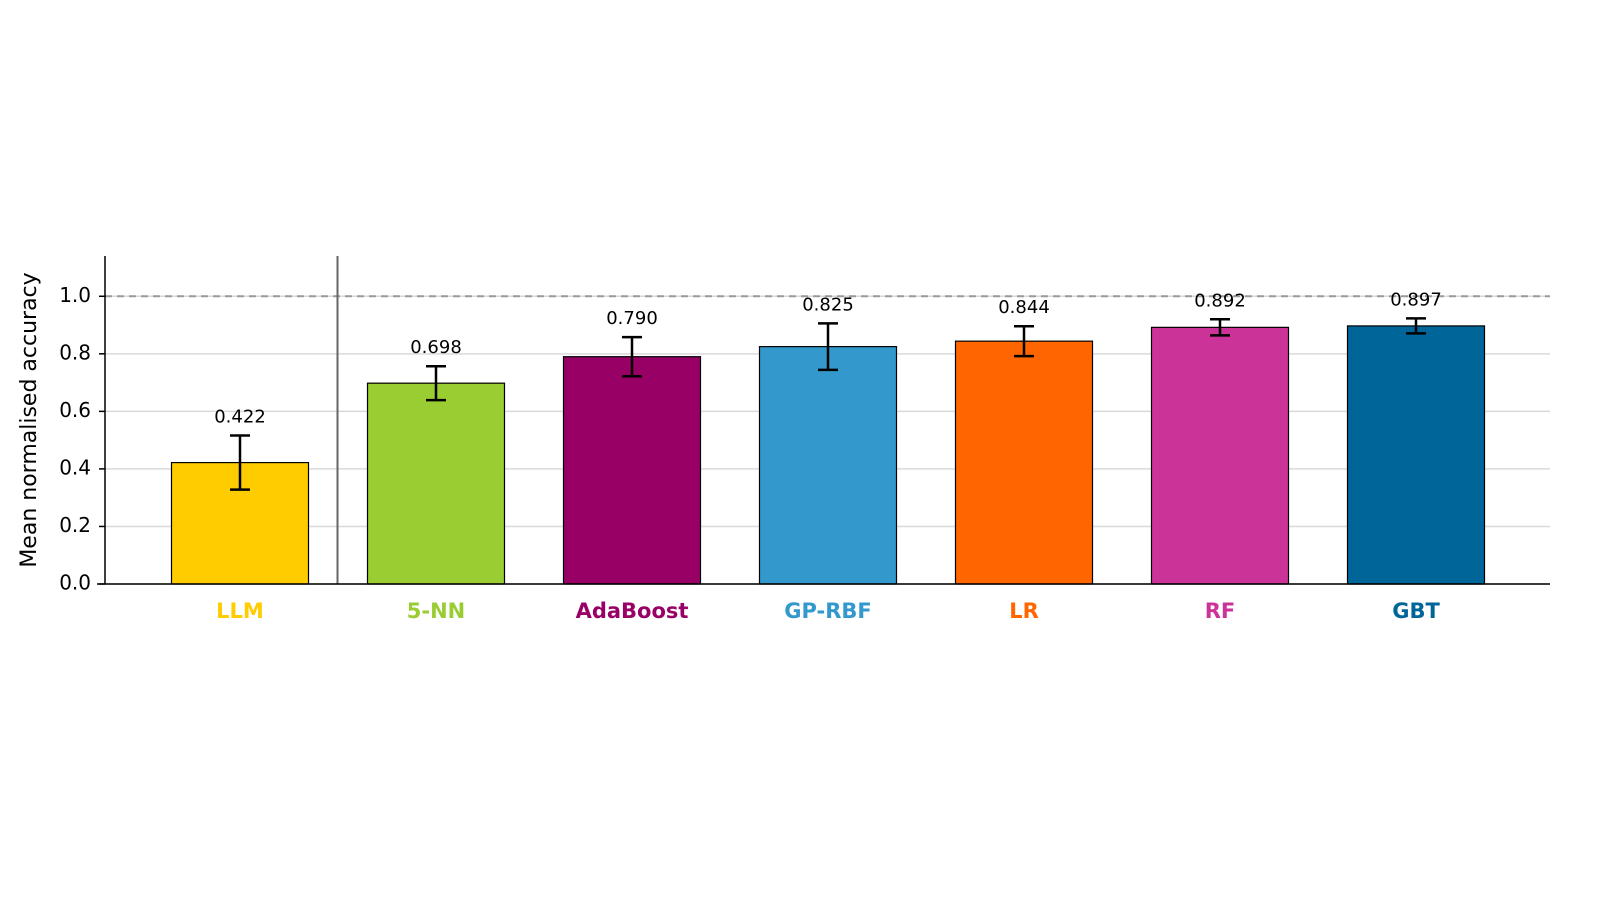 This screenshot has height=904, width=1600. What do you see at coordinates (75, 352) in the screenshot?
I see `y-tick-label: 0.8` at bounding box center [75, 352].